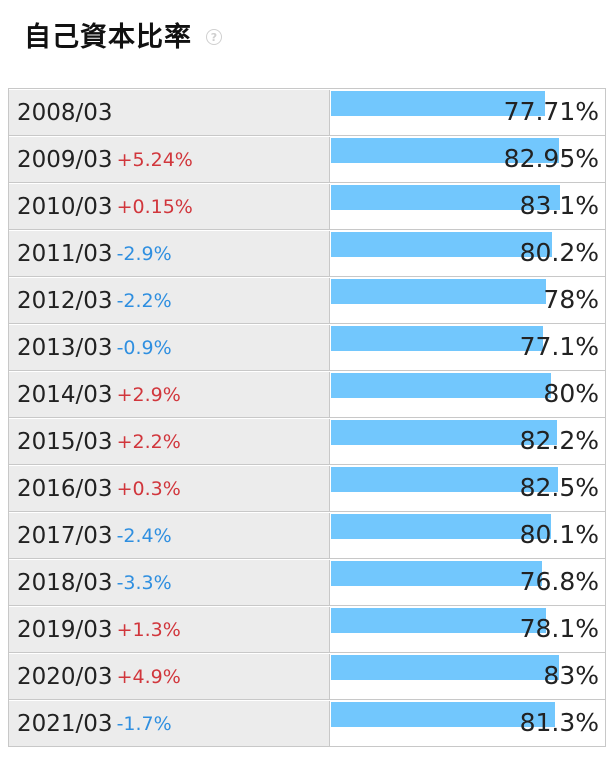 The width and height of the screenshot is (614, 770). I want to click on table-row: 2011/03 -2.9% 80.2%, so click(307, 253).